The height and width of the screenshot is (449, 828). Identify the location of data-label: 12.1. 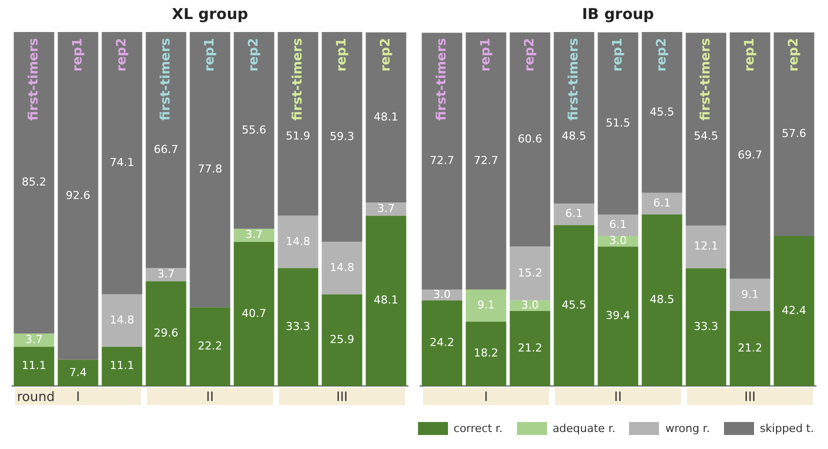
(706, 246).